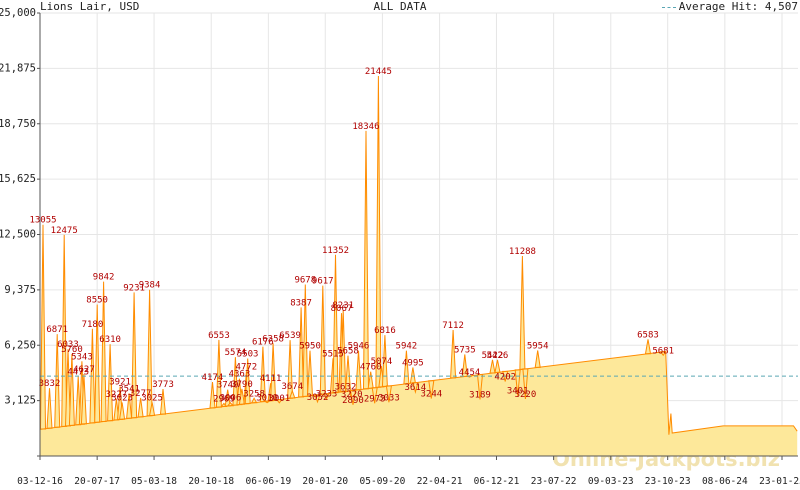 The image size is (800, 490). I want to click on hit-value-label: 8231, so click(343, 306).